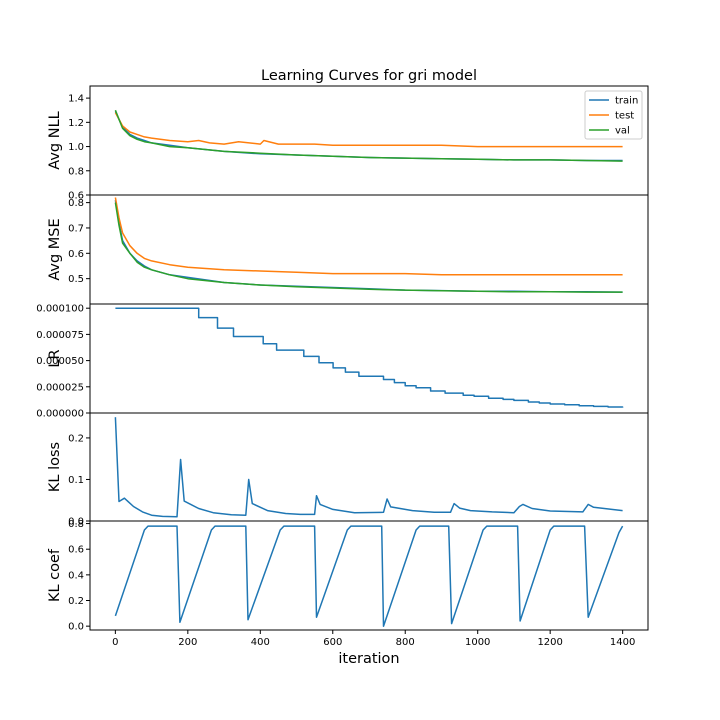 Image resolution: width=720 pixels, height=720 pixels. Describe the element at coordinates (76, 575) in the screenshot. I see `y-tick-label: 0.4` at that location.